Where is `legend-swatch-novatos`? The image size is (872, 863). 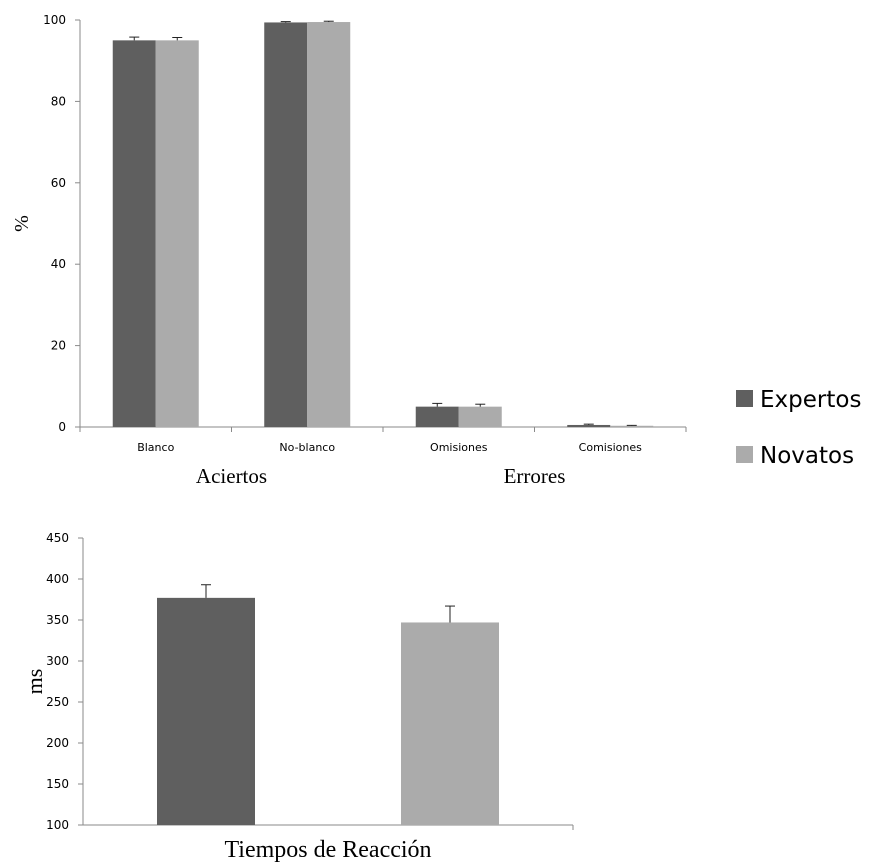
legend-swatch-novatos is located at coordinates (744, 454).